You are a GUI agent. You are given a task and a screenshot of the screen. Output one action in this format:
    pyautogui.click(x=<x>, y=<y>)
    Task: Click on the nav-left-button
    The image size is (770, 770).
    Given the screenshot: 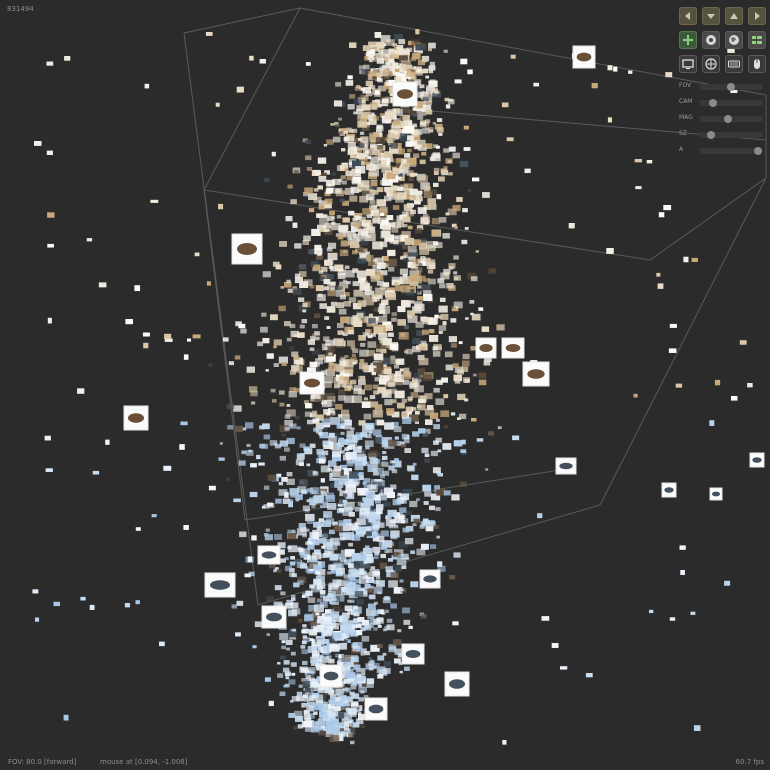 What is the action you would take?
    pyautogui.click(x=688, y=16)
    